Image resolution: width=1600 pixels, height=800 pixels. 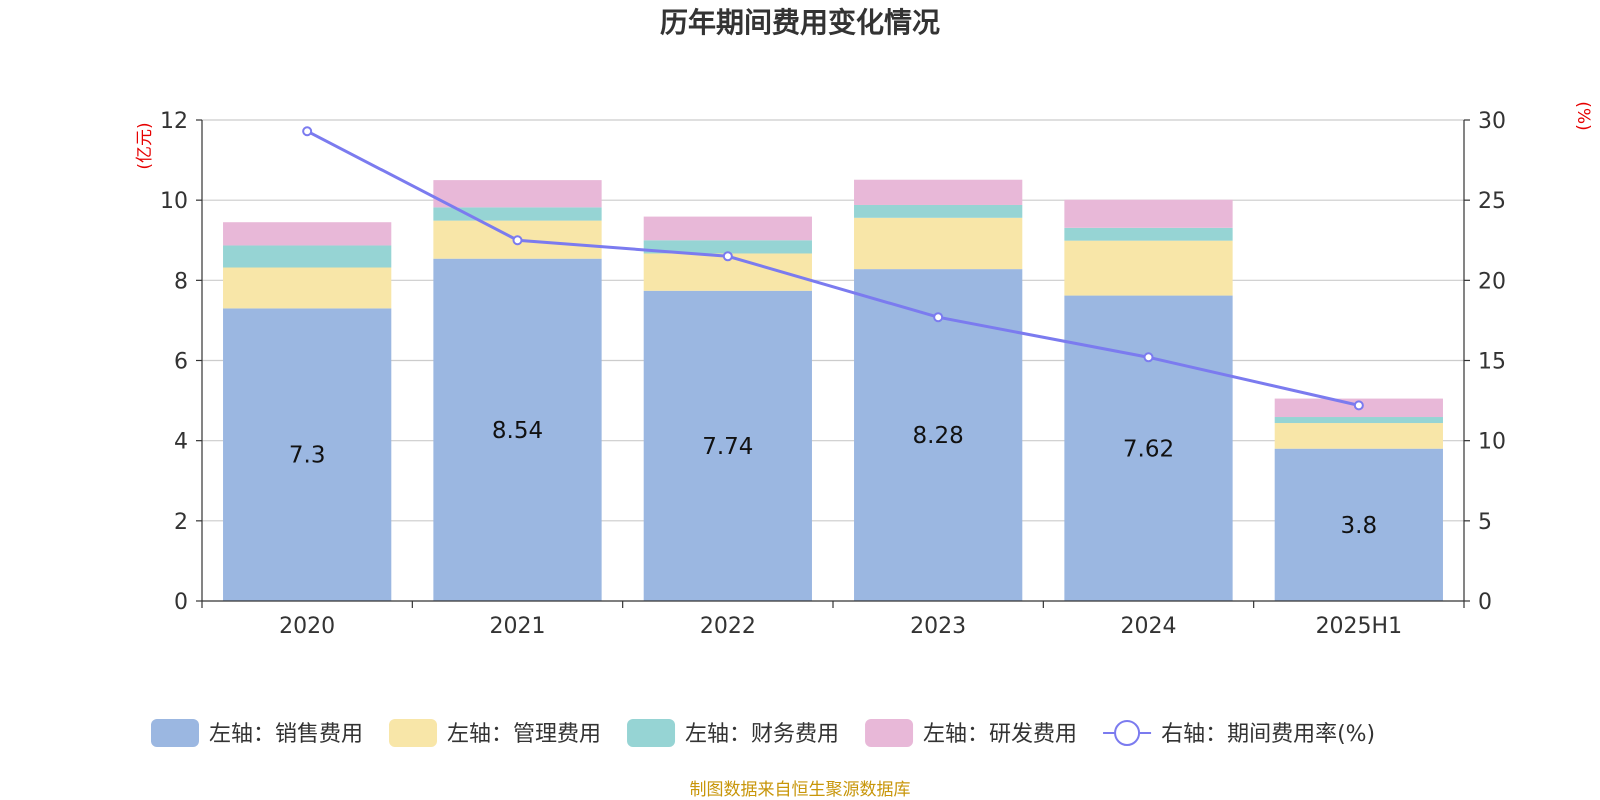 I want to click on x-axis-tick-label: 2021, so click(x=518, y=626).